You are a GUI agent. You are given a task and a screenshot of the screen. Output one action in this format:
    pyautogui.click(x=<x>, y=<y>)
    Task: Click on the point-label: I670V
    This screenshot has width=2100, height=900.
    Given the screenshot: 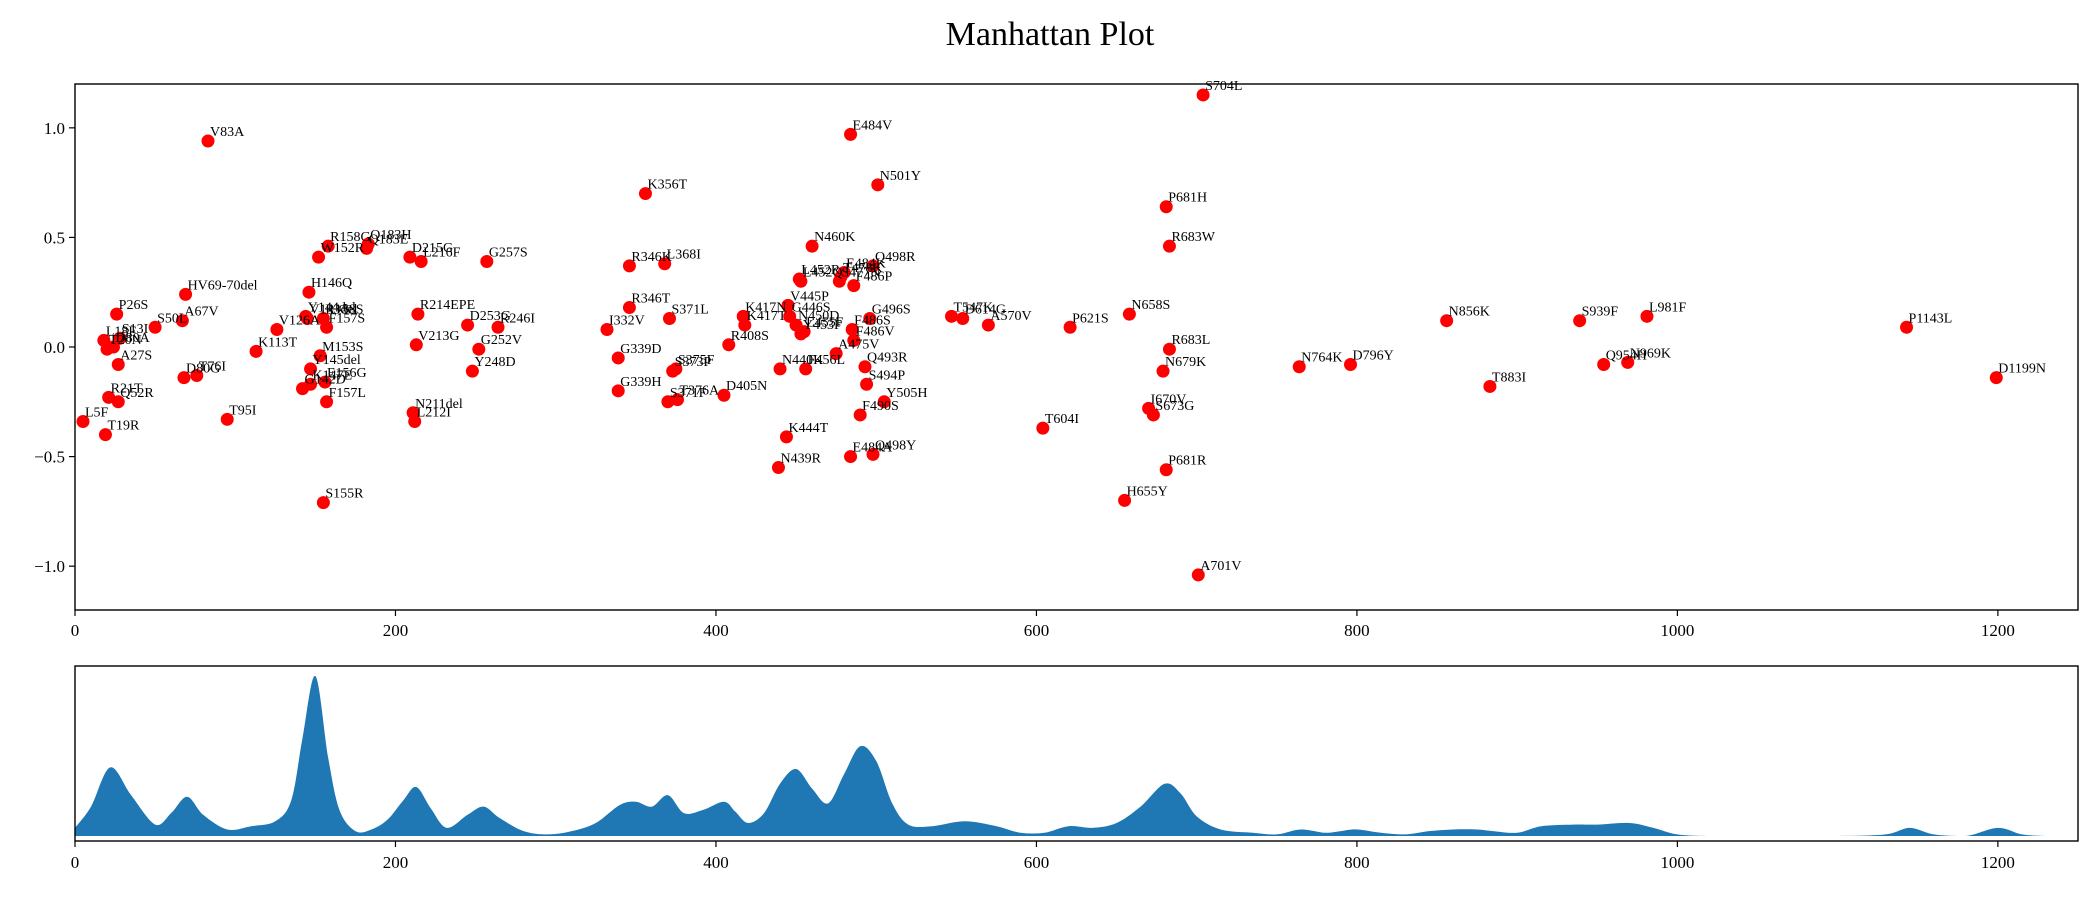 What is the action you would take?
    pyautogui.click(x=1169, y=399)
    